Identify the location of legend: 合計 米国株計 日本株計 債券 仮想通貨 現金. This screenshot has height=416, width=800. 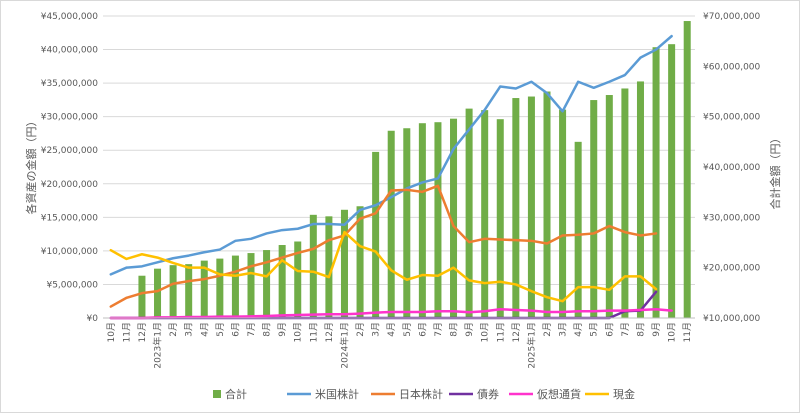
(424, 394).